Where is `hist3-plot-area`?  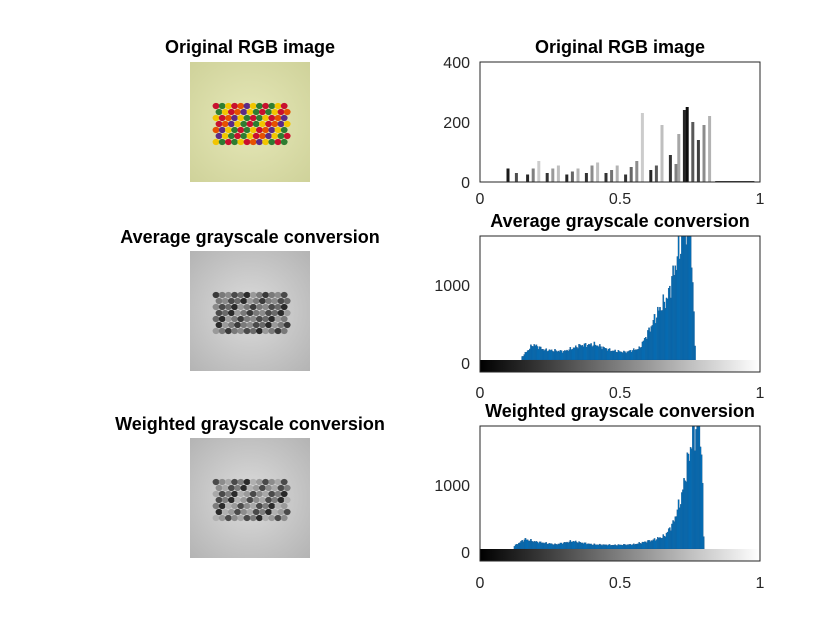
hist3-plot-area is located at coordinates (609, 487).